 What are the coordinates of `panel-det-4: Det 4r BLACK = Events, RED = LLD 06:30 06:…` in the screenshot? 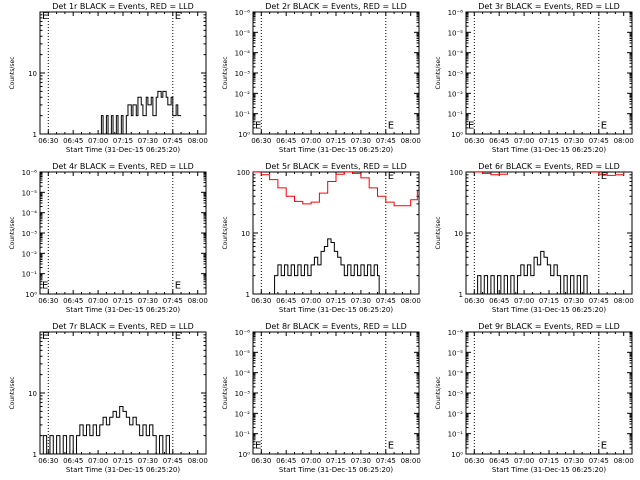 It's located at (108, 238).